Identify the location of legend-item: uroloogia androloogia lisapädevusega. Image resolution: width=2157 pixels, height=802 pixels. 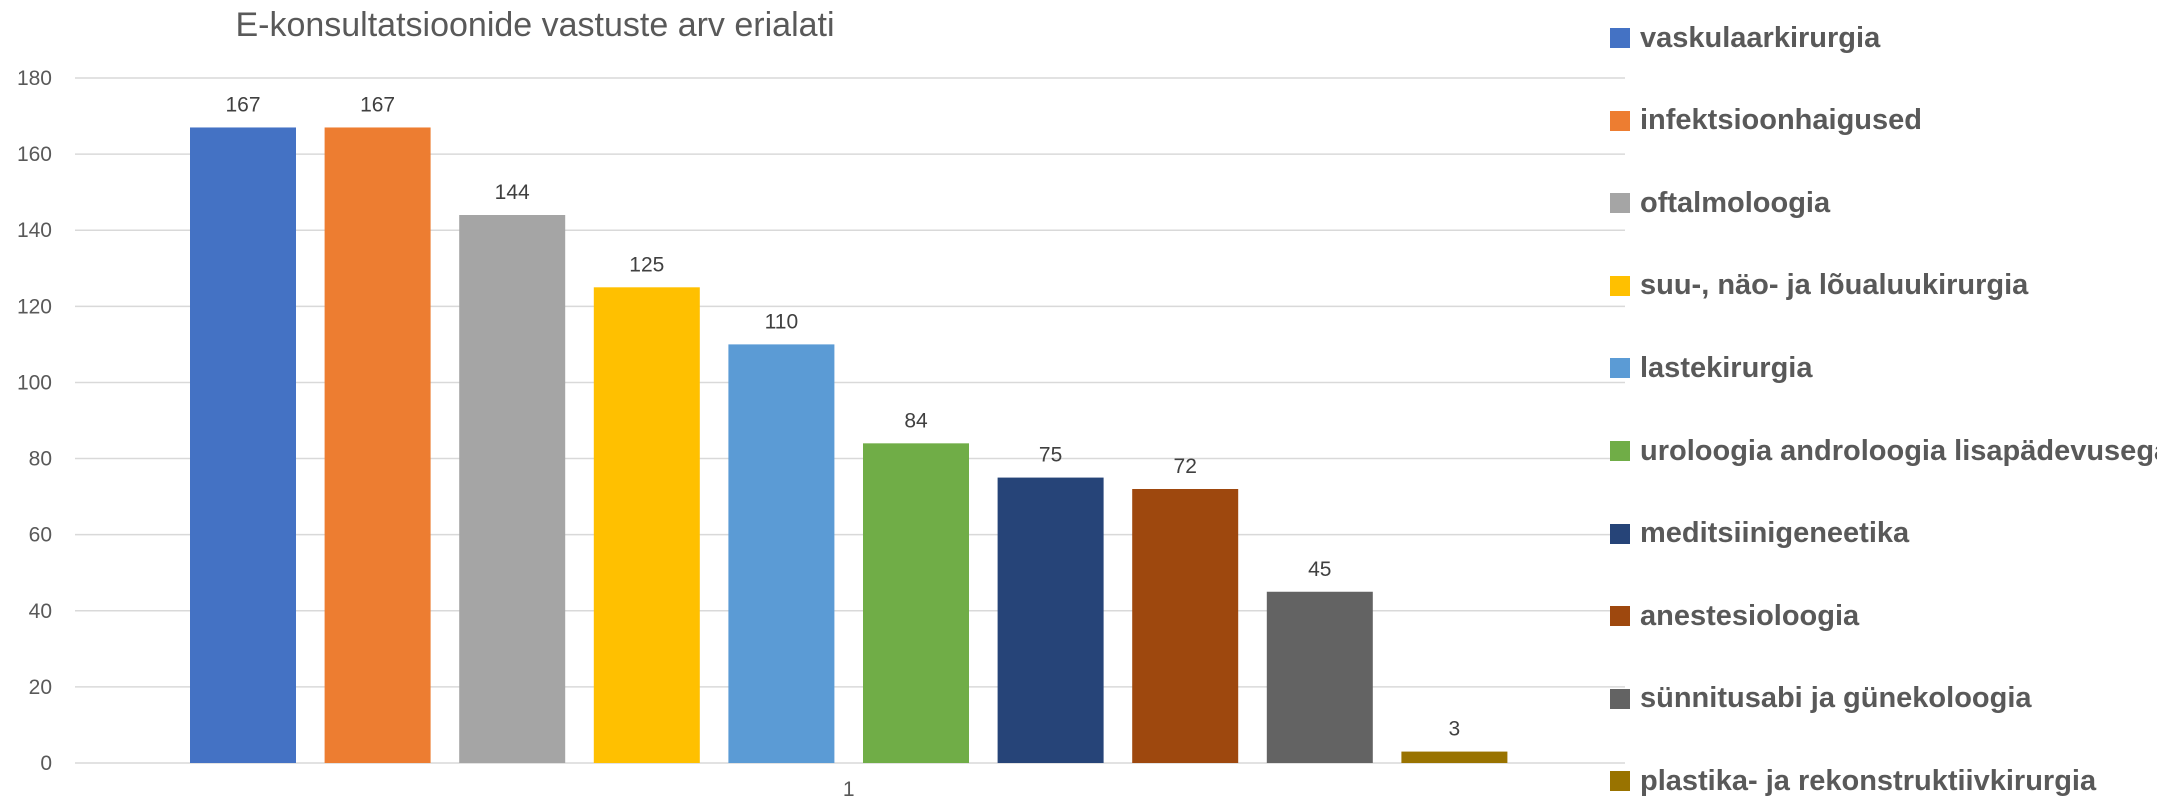
(1883, 451).